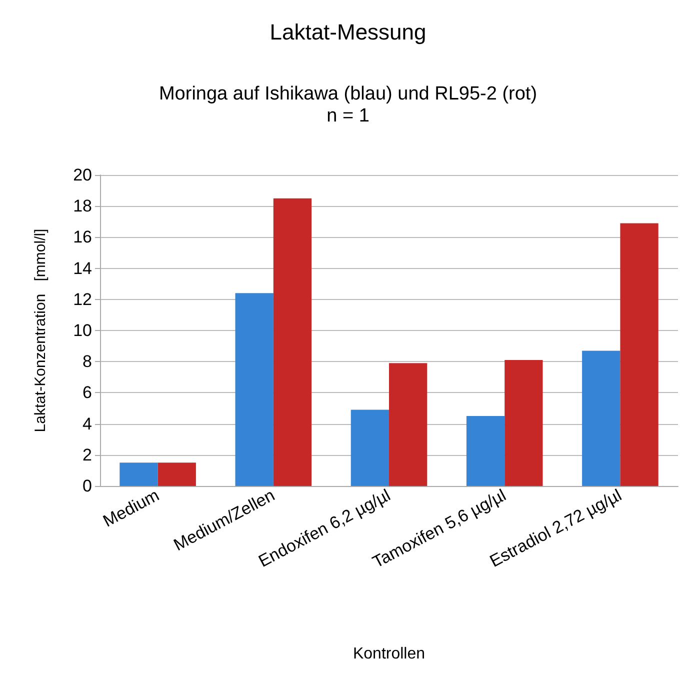 The height and width of the screenshot is (679, 697). Describe the element at coordinates (348, 32) in the screenshot. I see `chart-title: Laktat-Messung` at that location.